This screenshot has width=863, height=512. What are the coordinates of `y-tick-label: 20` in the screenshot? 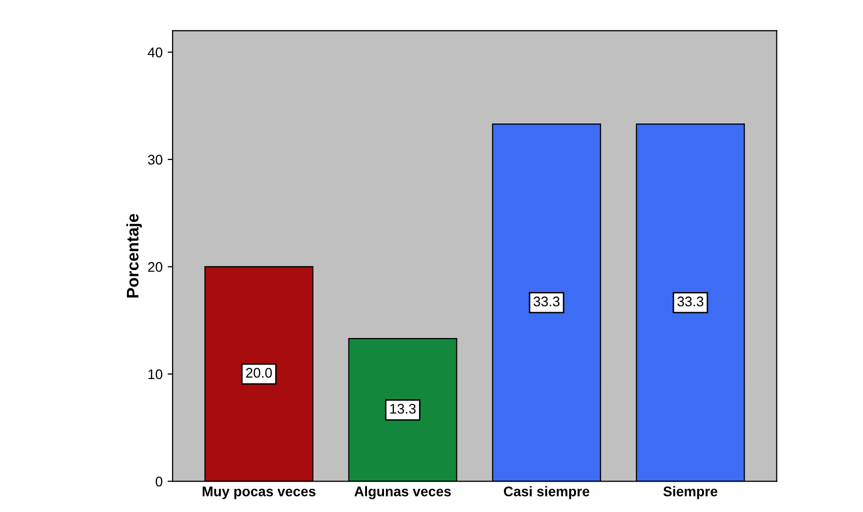 It's located at (155, 267).